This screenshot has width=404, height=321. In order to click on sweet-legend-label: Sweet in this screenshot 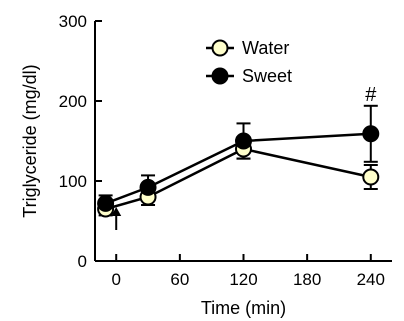, I will do `click(267, 76)`.